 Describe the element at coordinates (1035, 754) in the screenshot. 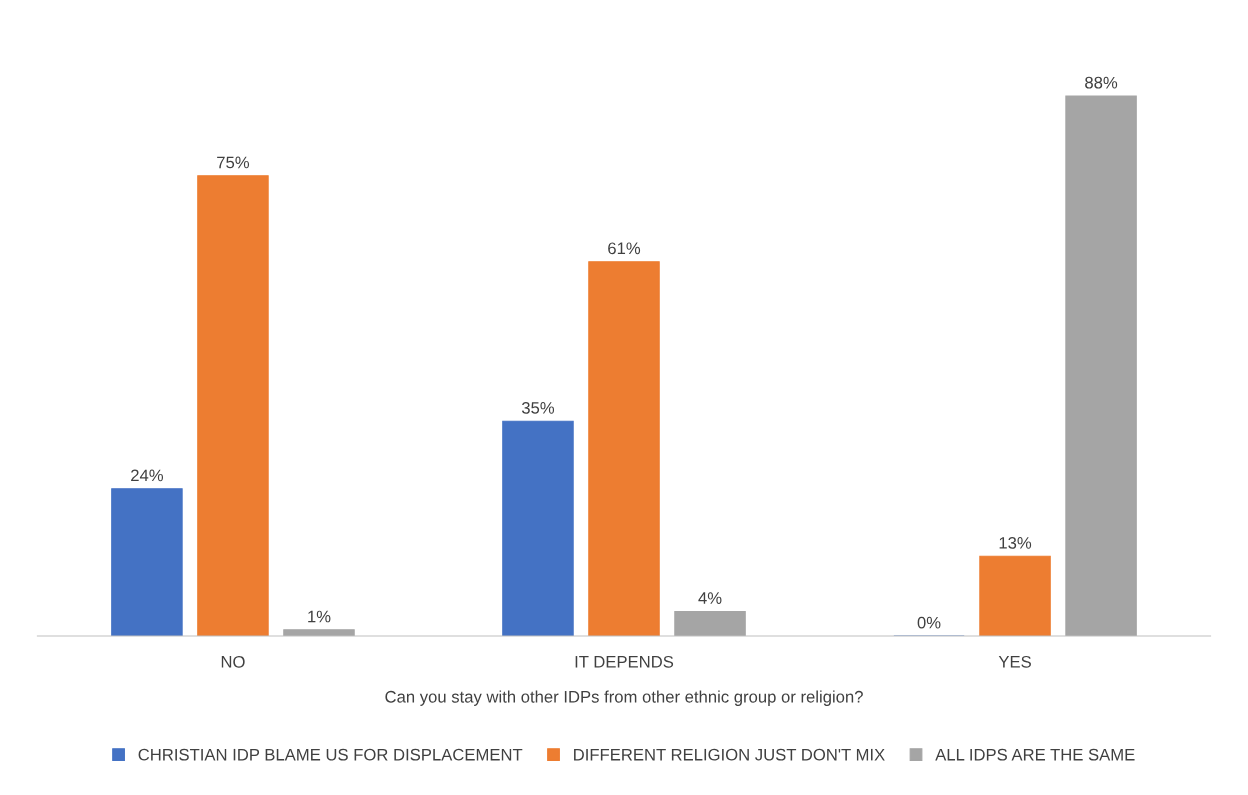

I see `legend-label: ALL IDPS ARE THE SAME` at that location.